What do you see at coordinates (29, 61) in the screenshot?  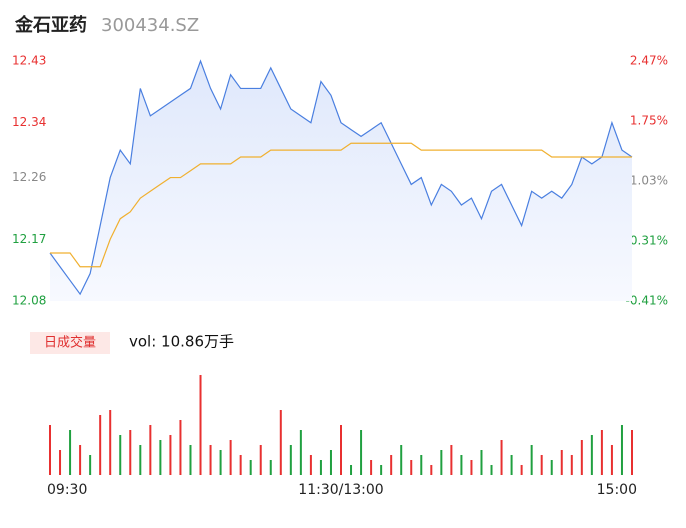 I see `y-tick-label: 12.43` at bounding box center [29, 61].